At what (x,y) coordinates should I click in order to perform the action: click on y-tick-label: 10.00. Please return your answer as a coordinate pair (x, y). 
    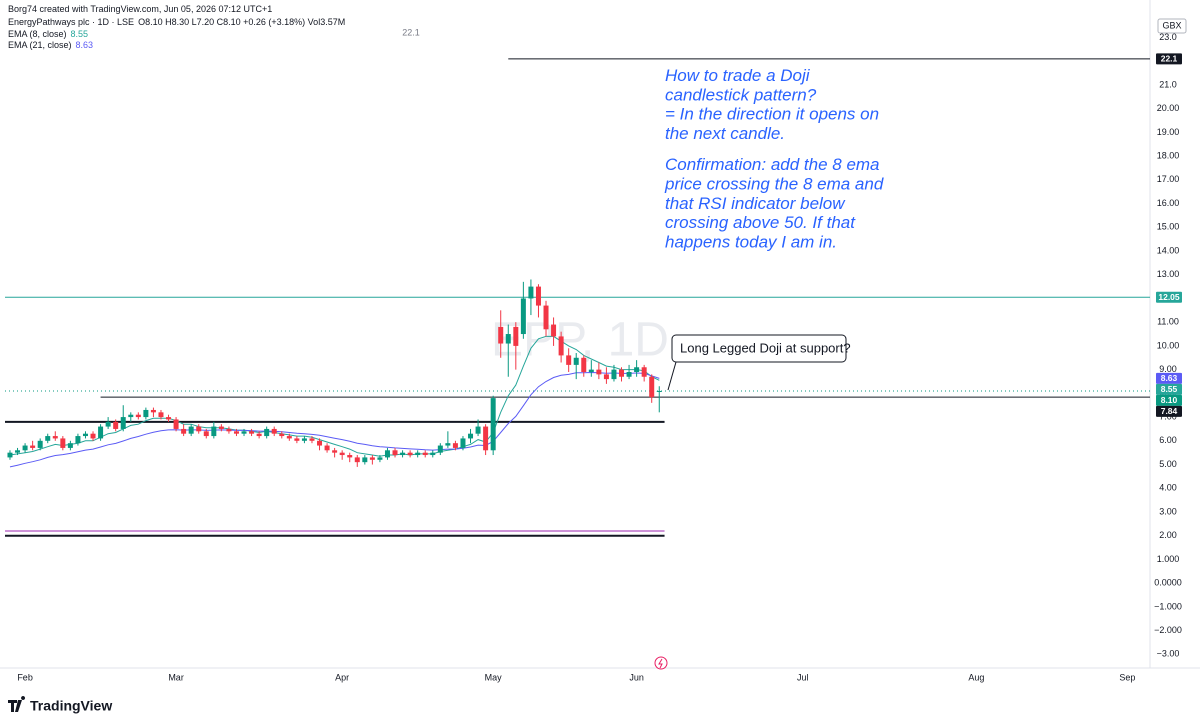
    Looking at the image, I should click on (1168, 345).